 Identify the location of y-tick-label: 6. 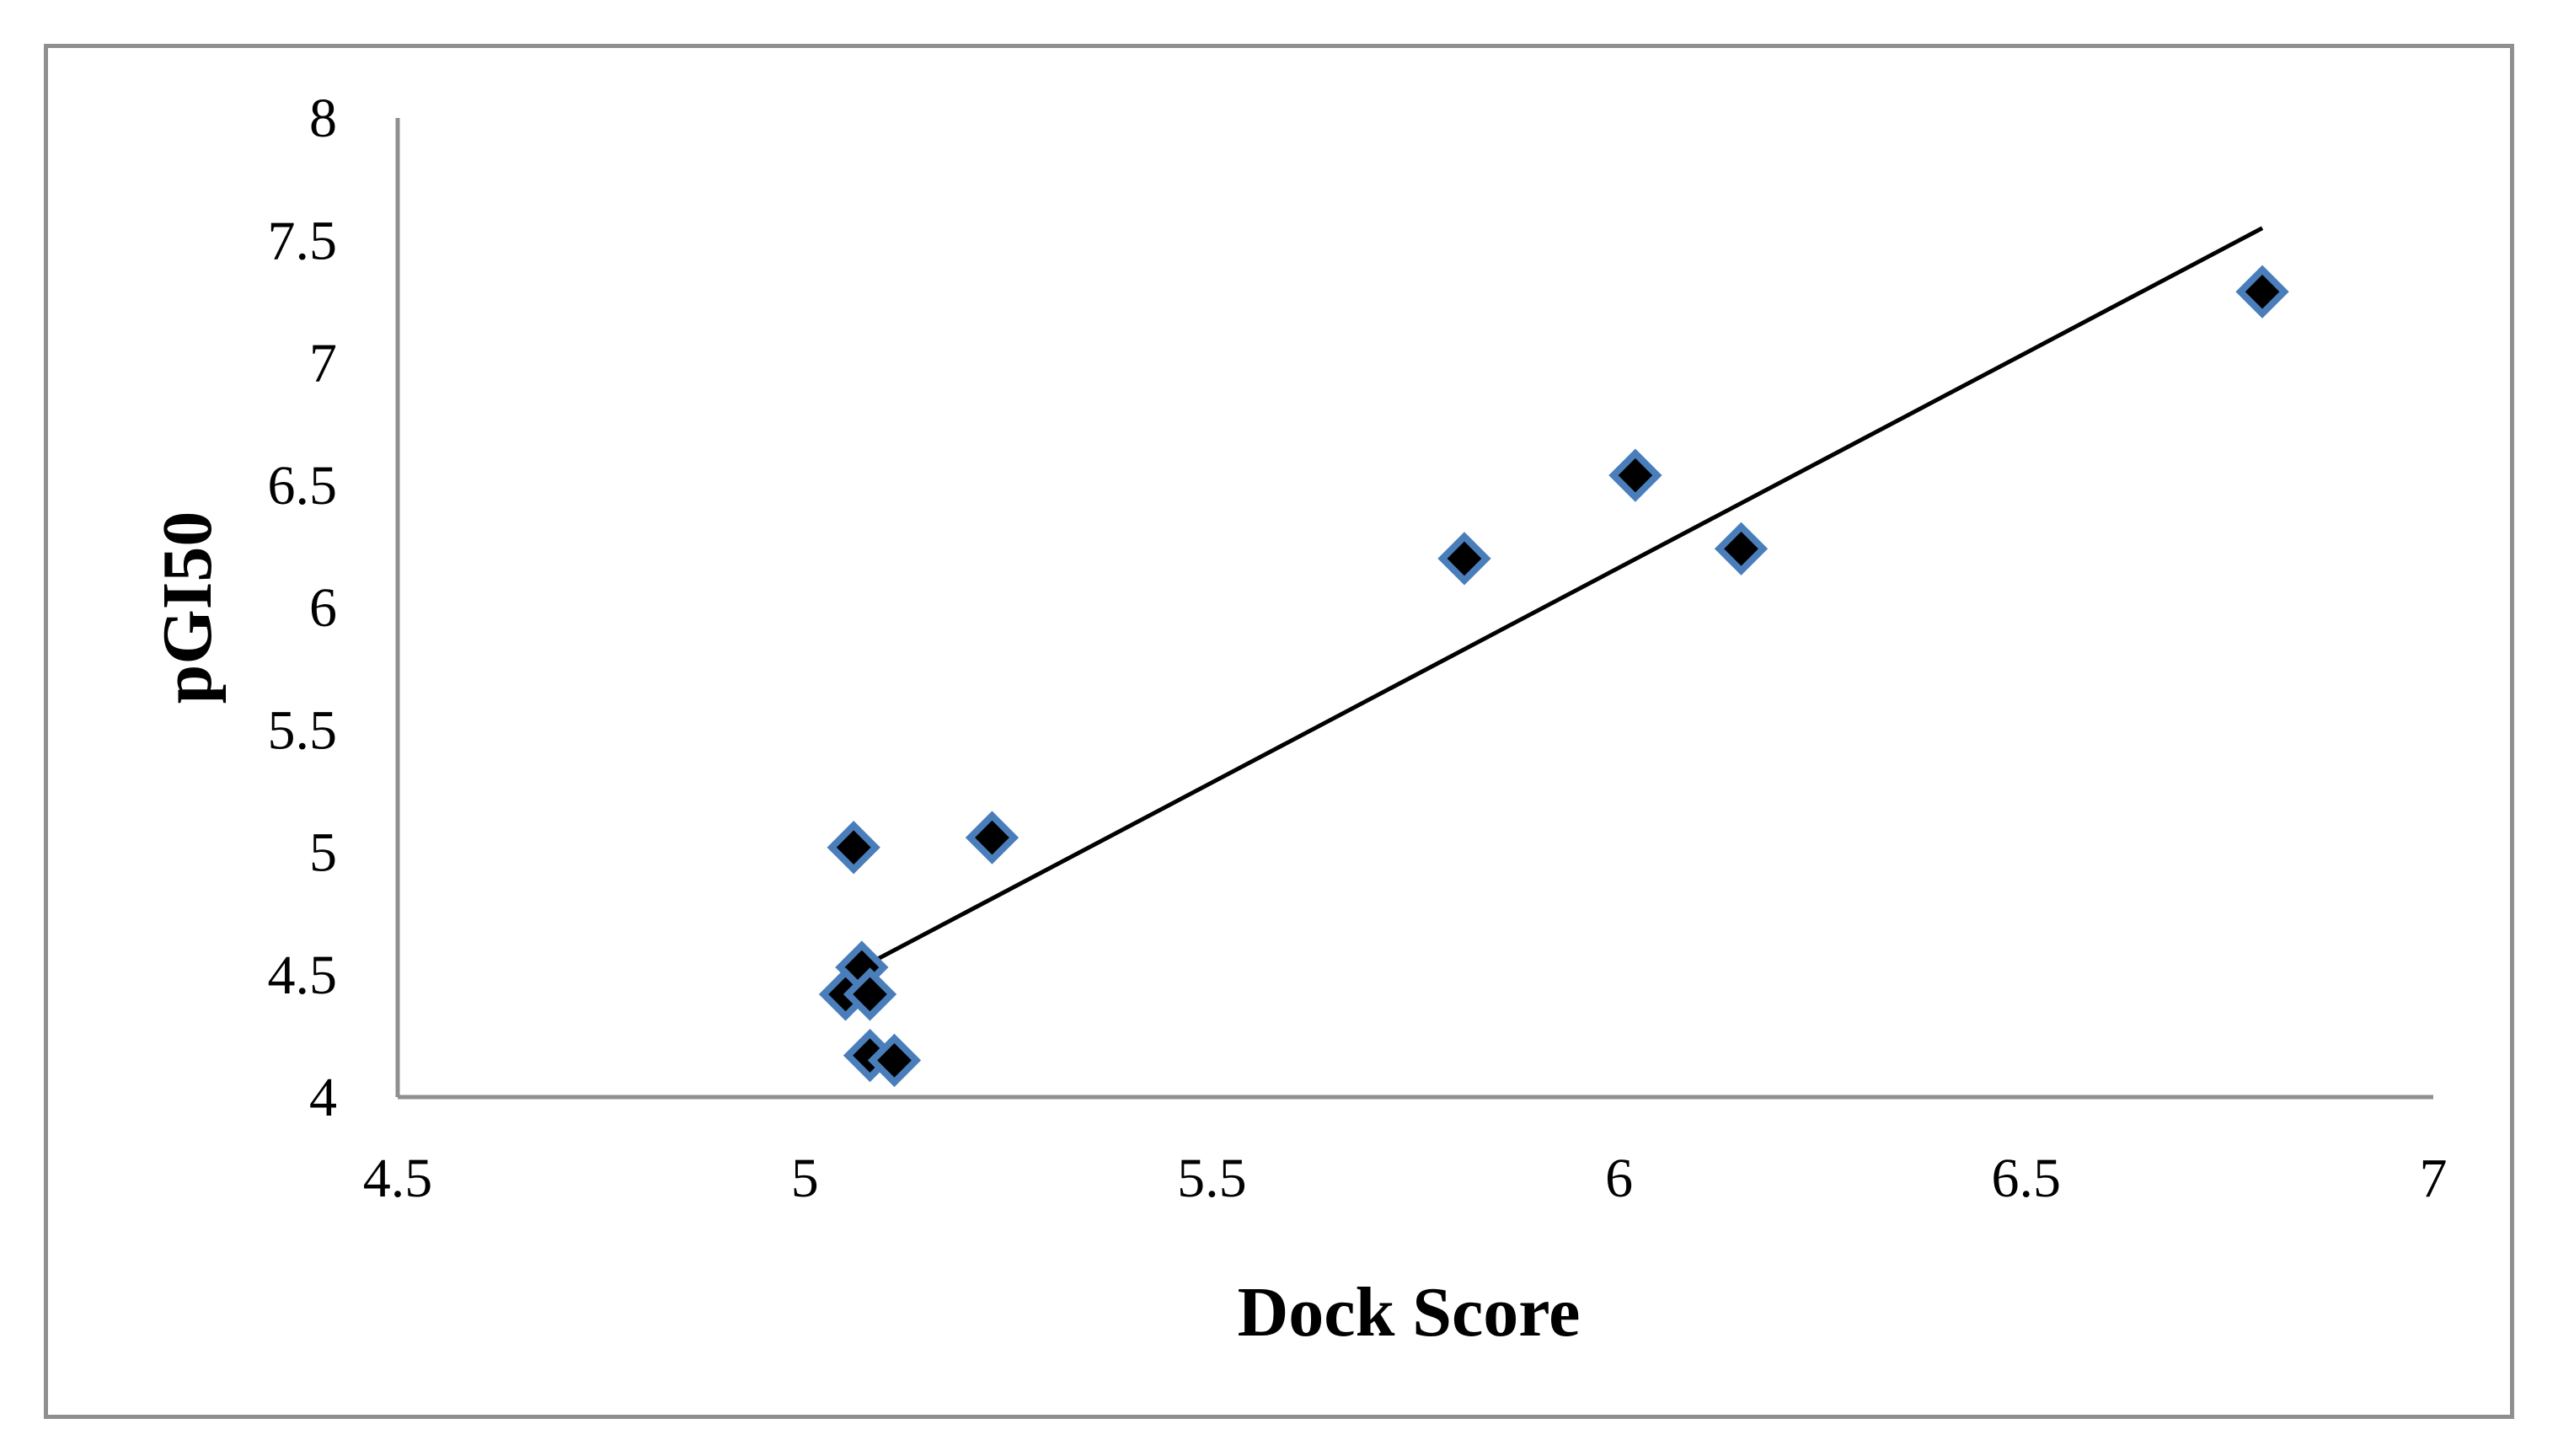
(323, 608).